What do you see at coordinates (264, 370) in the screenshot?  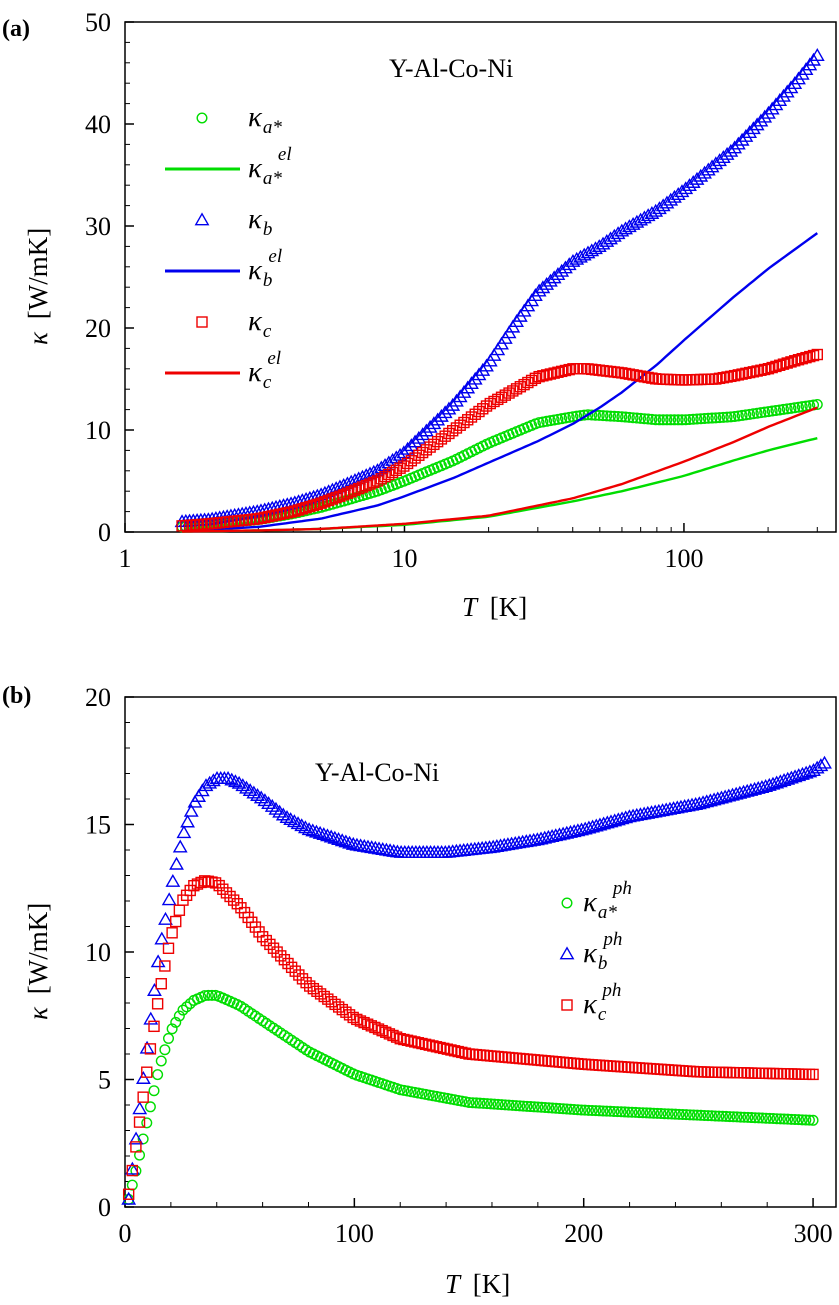 I see `panel-a-legend-label: κcel` at bounding box center [264, 370].